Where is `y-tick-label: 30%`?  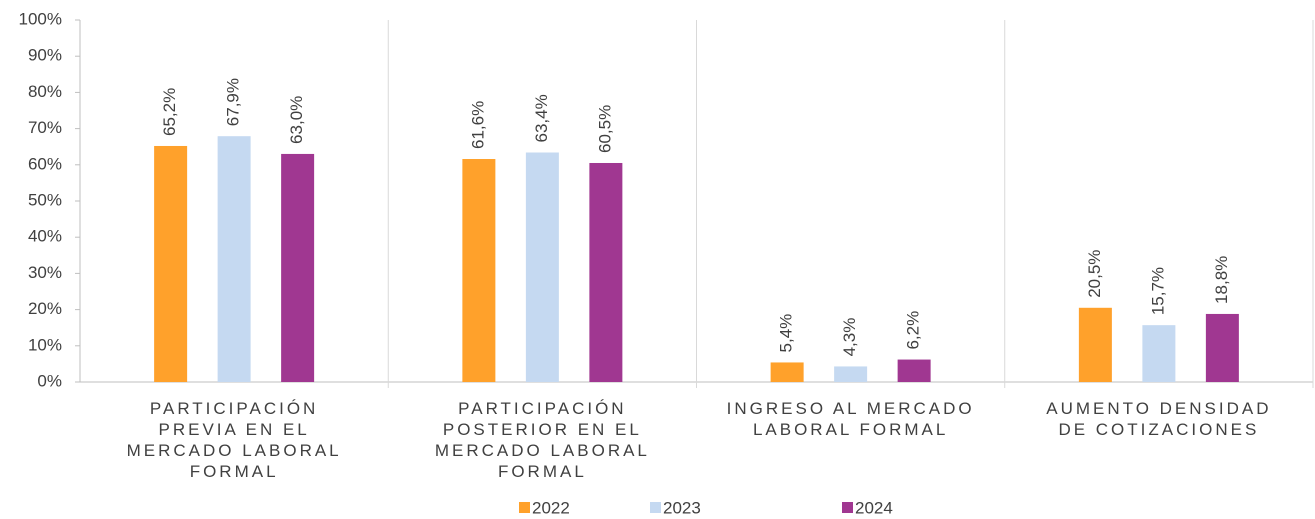
y-tick-label: 30% is located at coordinates (45, 272).